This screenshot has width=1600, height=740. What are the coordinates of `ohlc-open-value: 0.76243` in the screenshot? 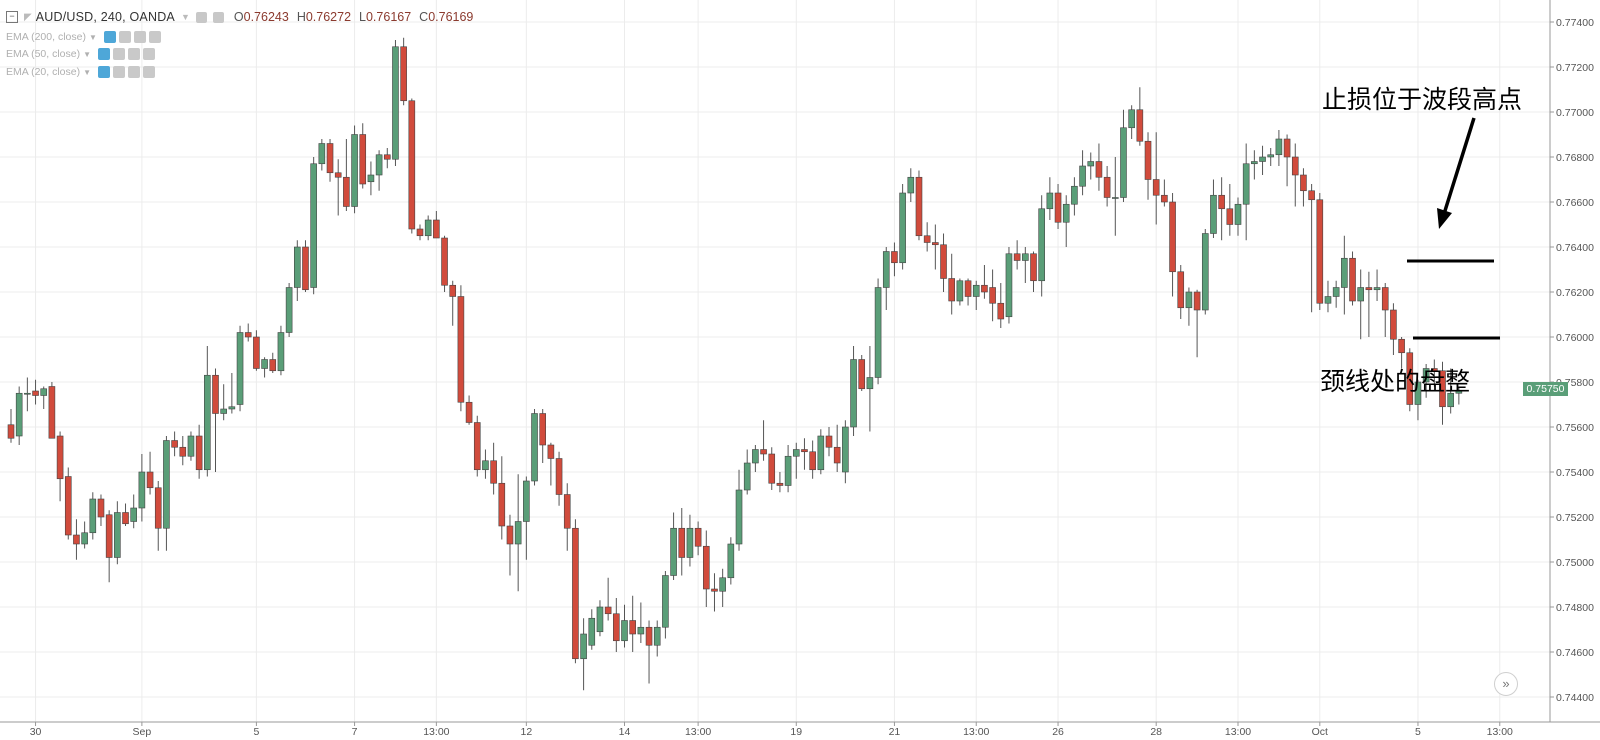 It's located at (266, 17).